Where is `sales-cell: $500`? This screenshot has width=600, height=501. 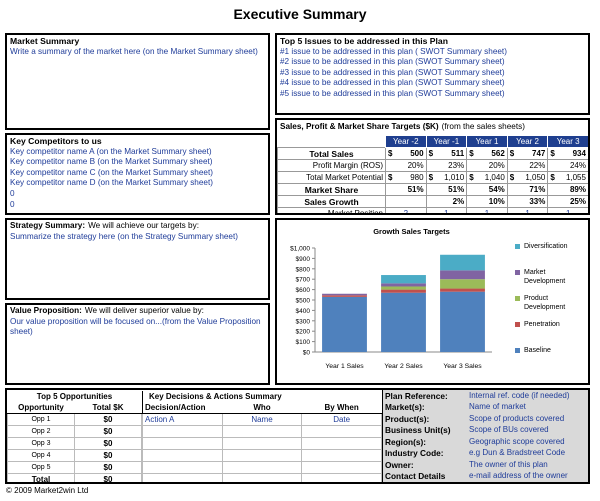 sales-cell: $500 is located at coordinates (406, 153).